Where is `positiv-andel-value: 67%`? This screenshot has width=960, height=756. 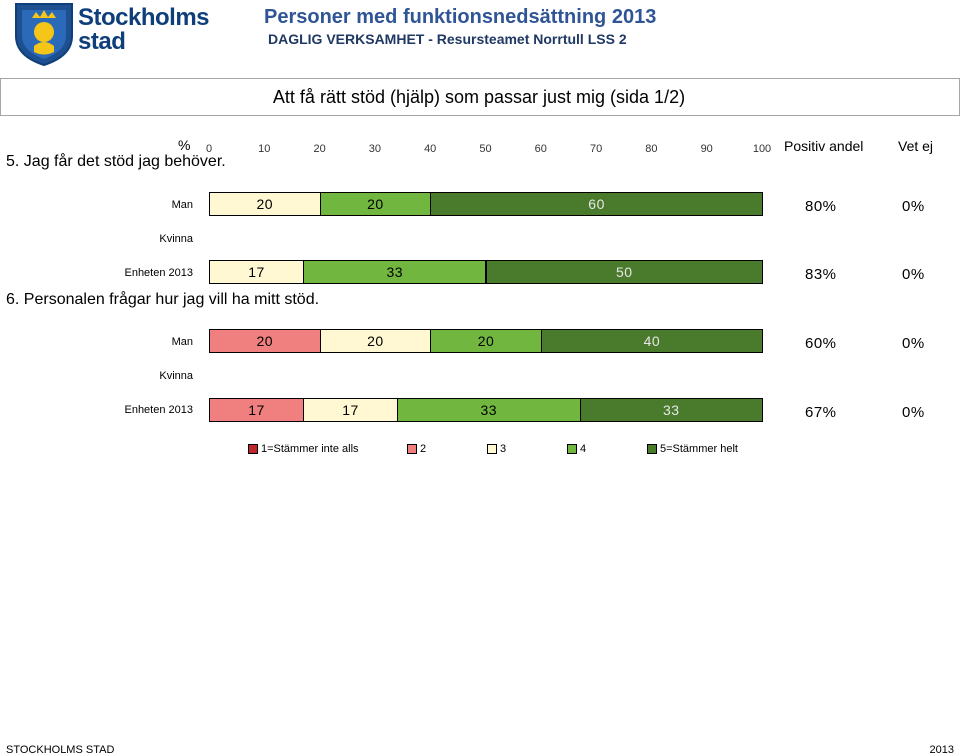
positiv-andel-value: 67% is located at coordinates (821, 412).